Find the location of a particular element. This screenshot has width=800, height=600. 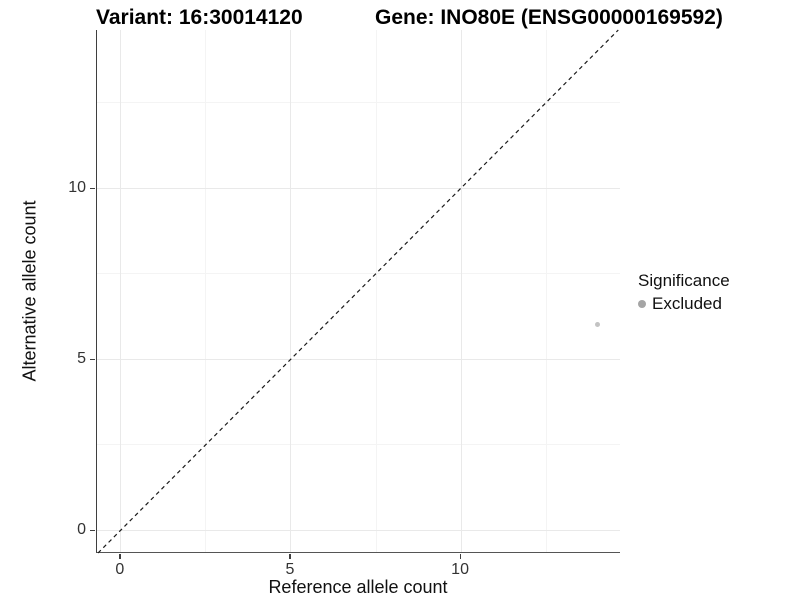

legend-title: Significance is located at coordinates (684, 280).